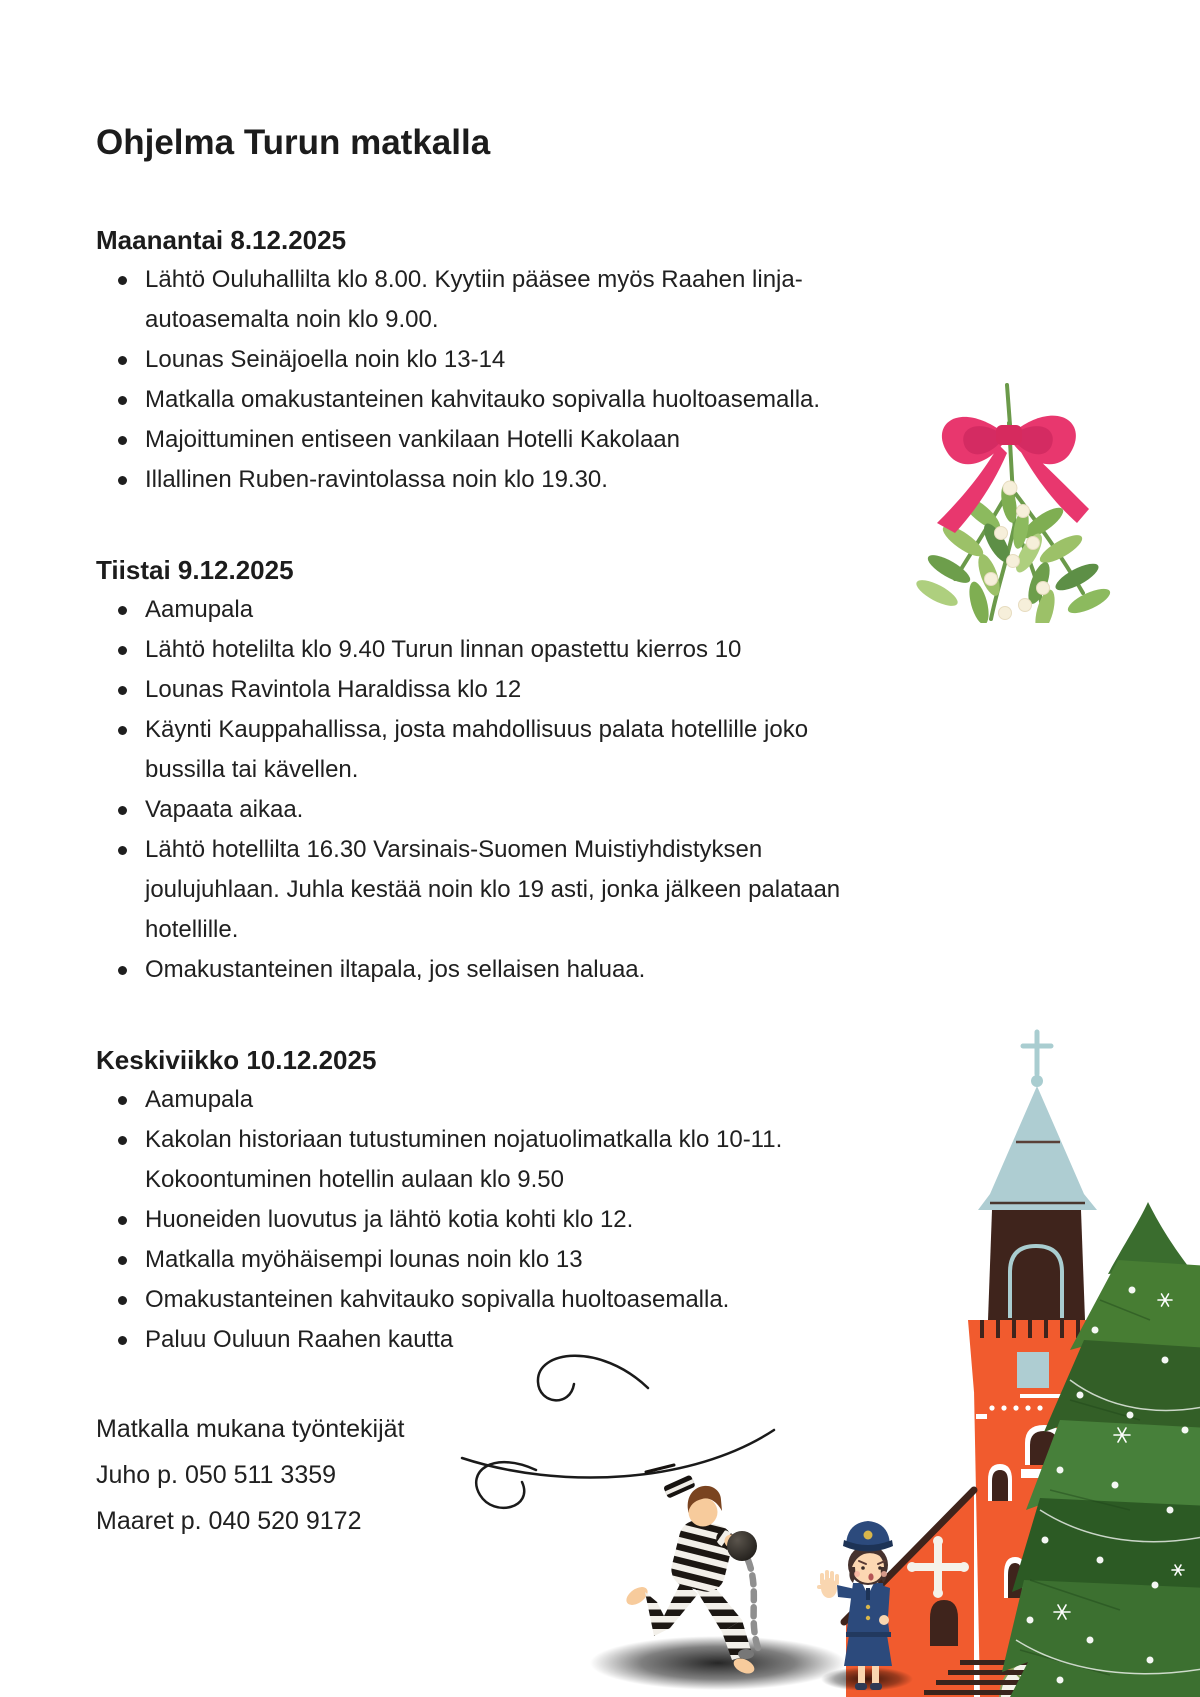  I want to click on church-cross-icon, so click(1037, 1053).